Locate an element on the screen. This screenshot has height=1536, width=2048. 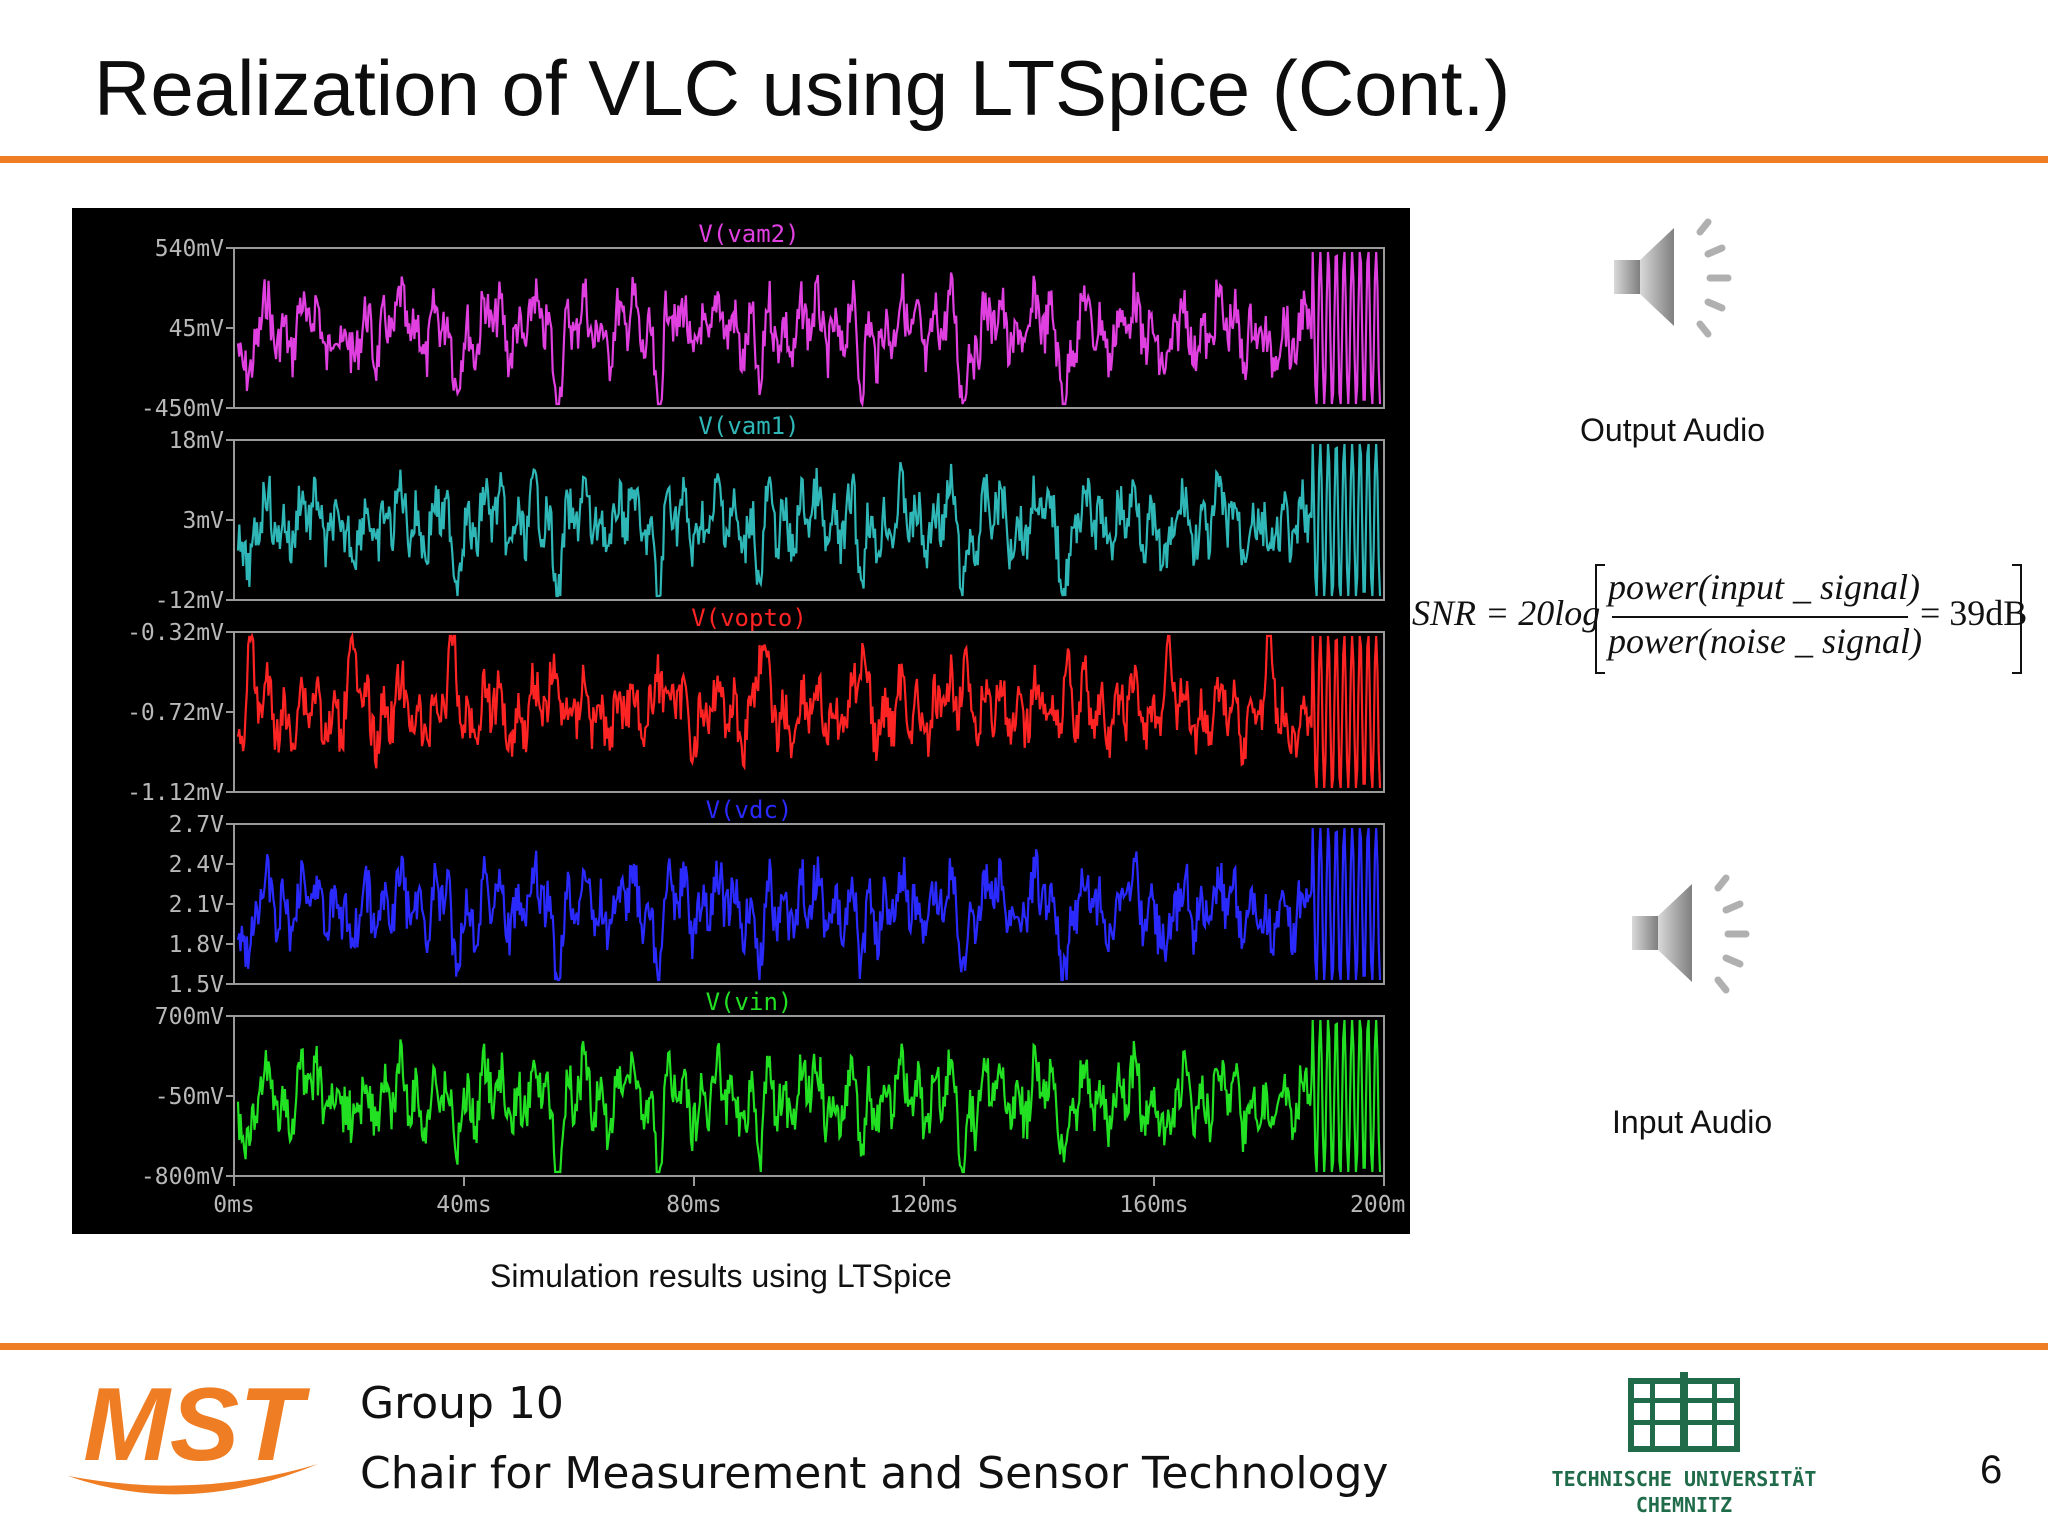
y-tick-label: -12mV is located at coordinates (189, 601).